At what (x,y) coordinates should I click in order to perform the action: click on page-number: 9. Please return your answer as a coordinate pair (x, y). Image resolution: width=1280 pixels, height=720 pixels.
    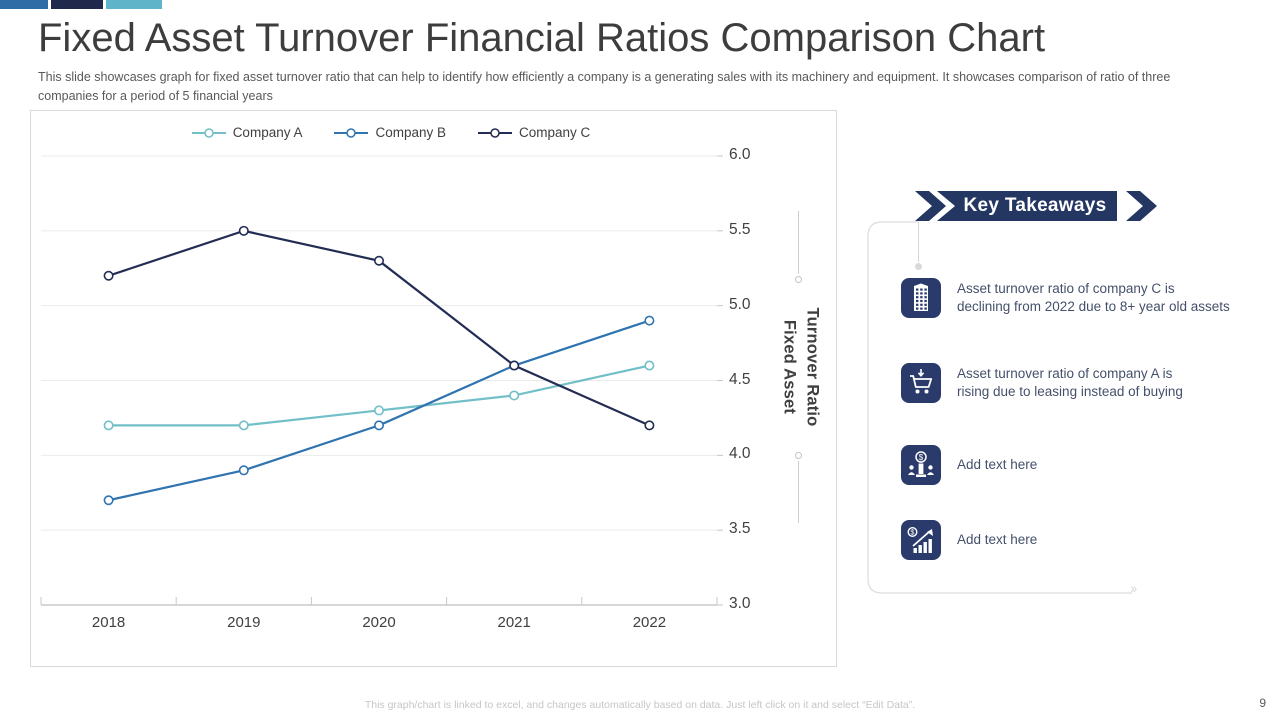
    Looking at the image, I should click on (1262, 703).